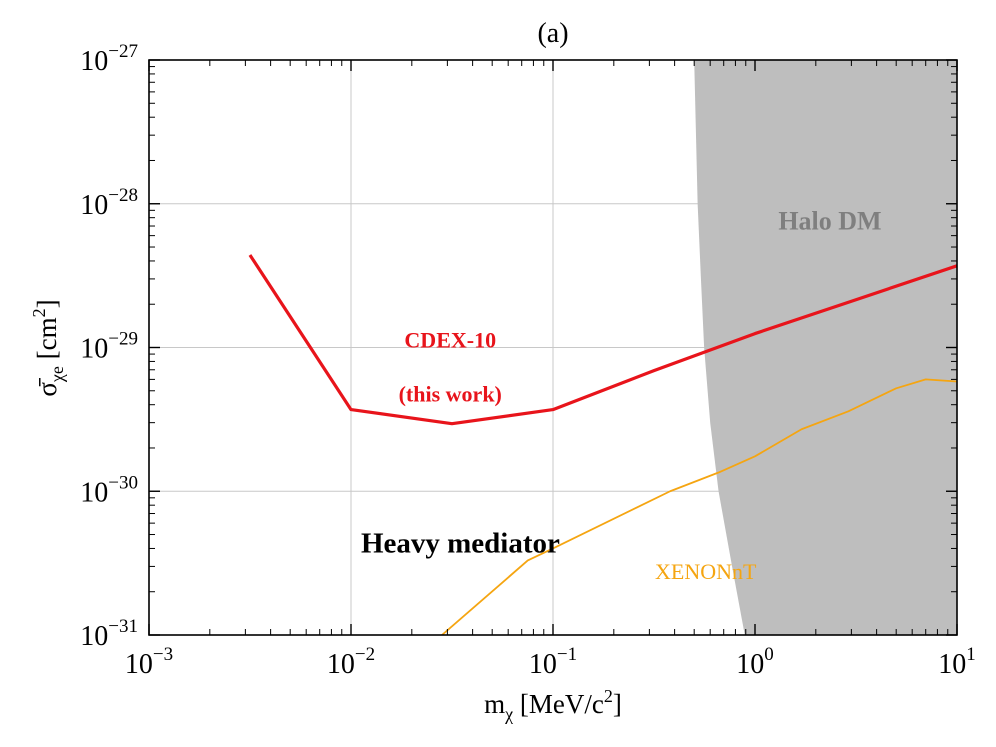 The image size is (996, 747). What do you see at coordinates (109, 347) in the screenshot?
I see `y-tick-label: 10−29` at bounding box center [109, 347].